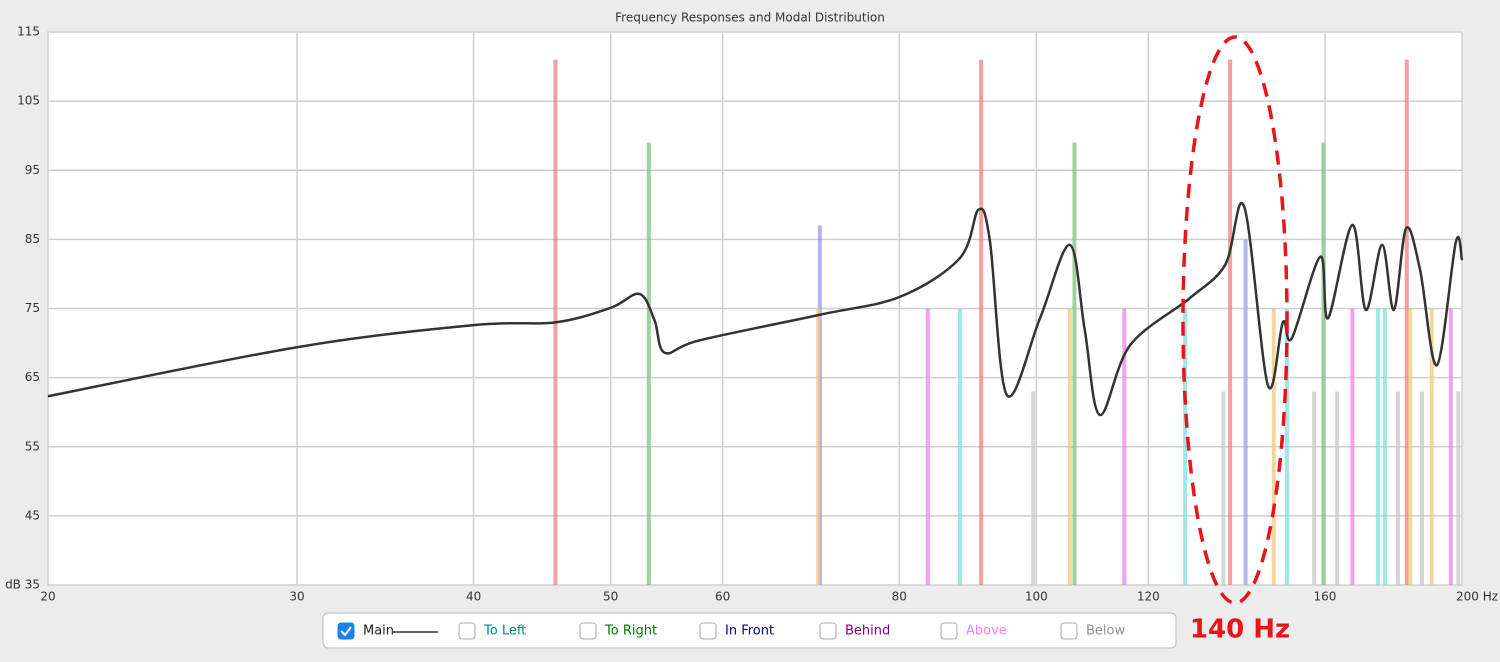 The image size is (1500, 662). What do you see at coordinates (867, 631) in the screenshot?
I see `legend-label: Behind` at bounding box center [867, 631].